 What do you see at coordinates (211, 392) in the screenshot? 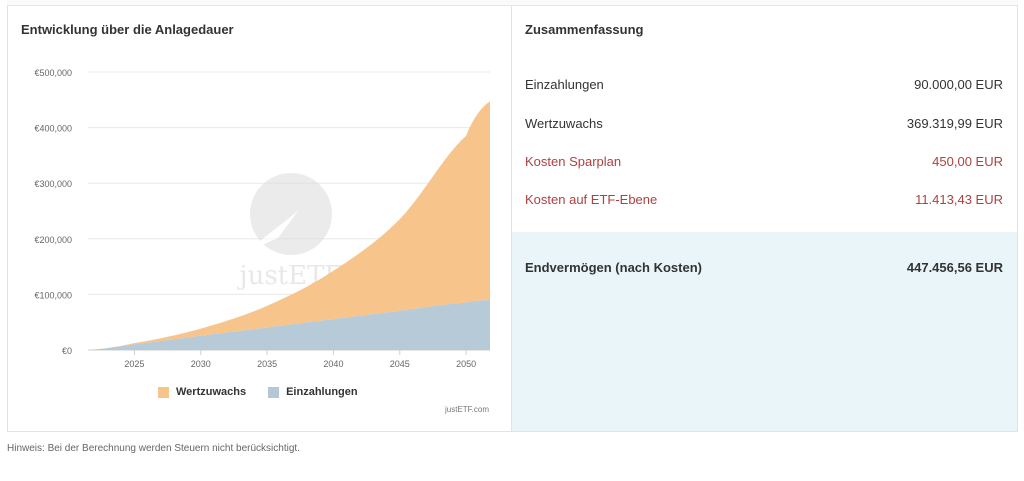
I see `legend-label-wertzuwachs: Wertzuwachs` at bounding box center [211, 392].